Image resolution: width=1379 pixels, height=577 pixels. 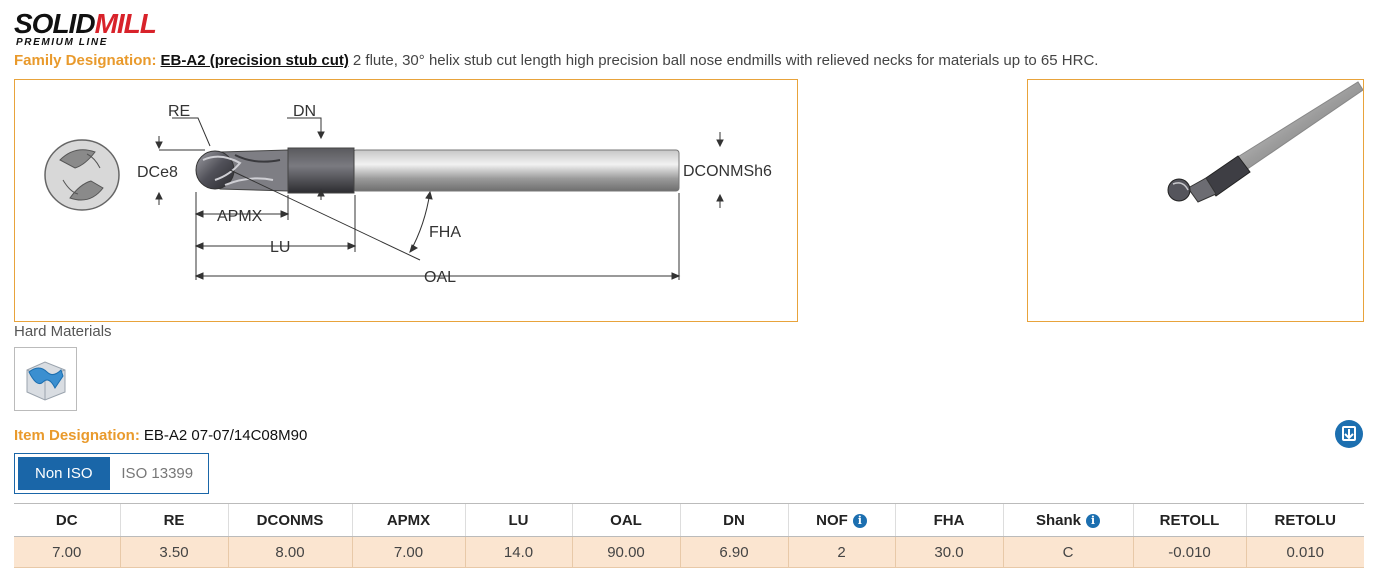 I want to click on header-dc: DC, so click(x=67, y=520).